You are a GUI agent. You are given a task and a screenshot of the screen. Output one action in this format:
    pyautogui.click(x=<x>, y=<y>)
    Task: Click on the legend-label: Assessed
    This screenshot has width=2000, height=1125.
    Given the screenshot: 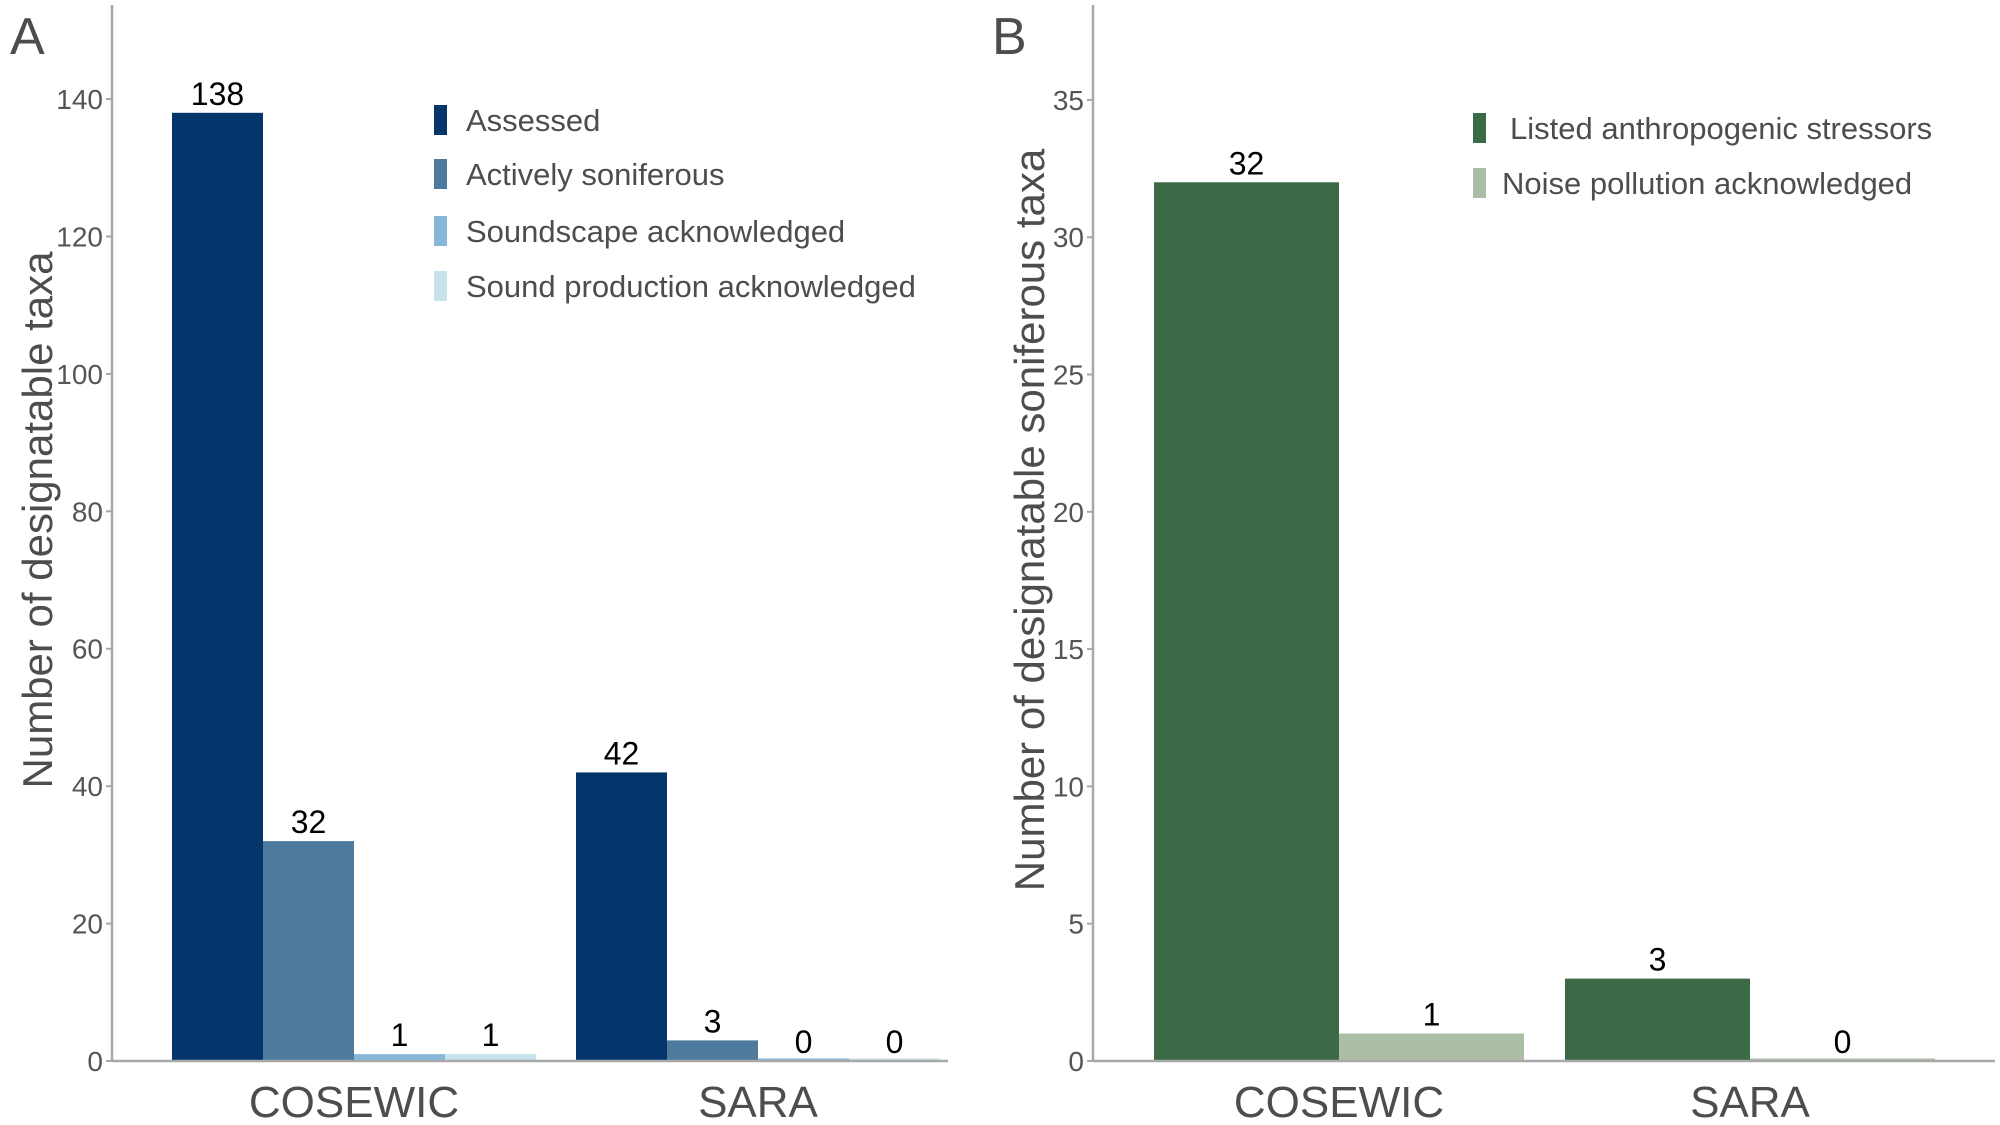 What is the action you would take?
    pyautogui.click(x=533, y=120)
    